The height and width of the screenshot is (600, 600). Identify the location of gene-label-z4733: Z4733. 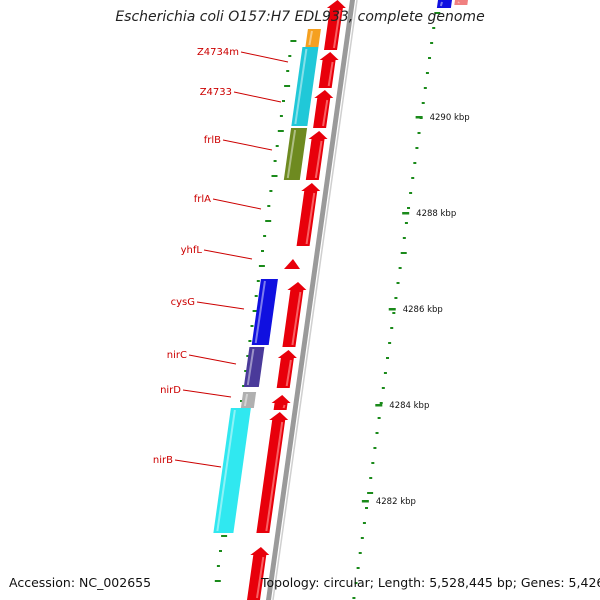
(216, 92).